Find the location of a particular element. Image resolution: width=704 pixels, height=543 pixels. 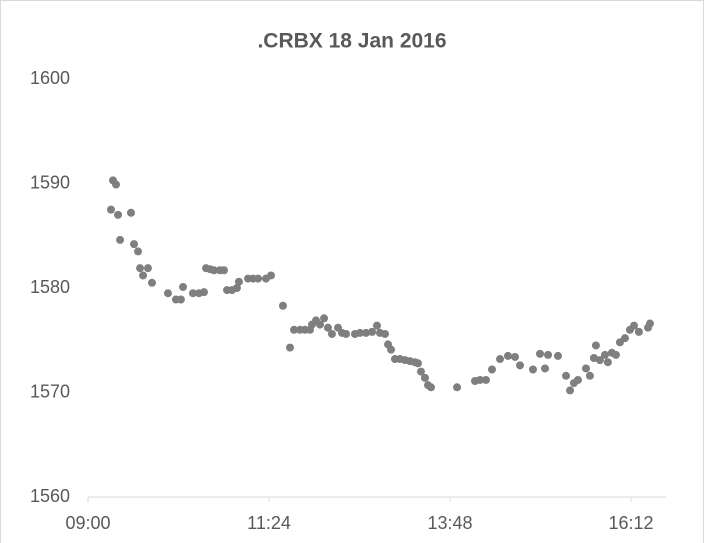

chart-title: .CRBX 18 Jan 2016 is located at coordinates (351, 41).